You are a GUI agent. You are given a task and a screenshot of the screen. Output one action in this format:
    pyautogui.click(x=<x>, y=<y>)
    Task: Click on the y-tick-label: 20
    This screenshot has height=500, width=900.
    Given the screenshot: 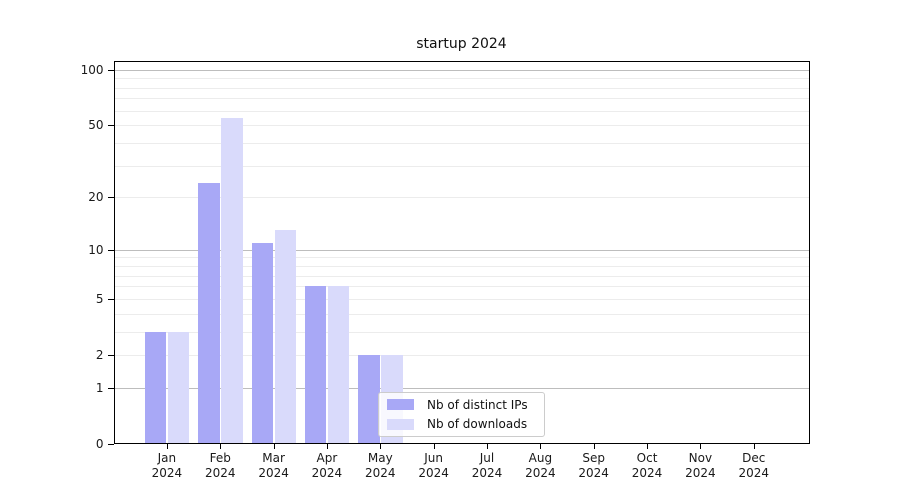 What is the action you would take?
    pyautogui.click(x=96, y=197)
    